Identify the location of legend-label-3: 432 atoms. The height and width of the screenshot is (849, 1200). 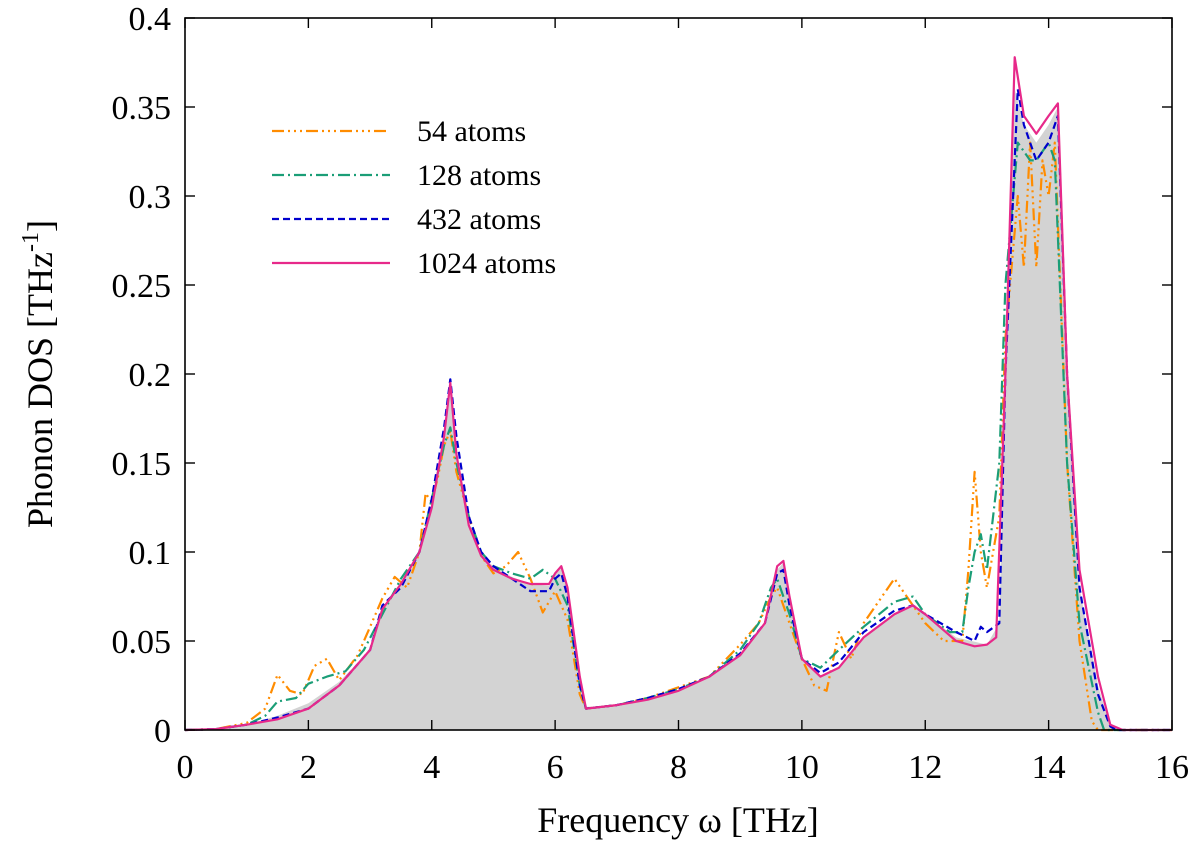
(479, 219).